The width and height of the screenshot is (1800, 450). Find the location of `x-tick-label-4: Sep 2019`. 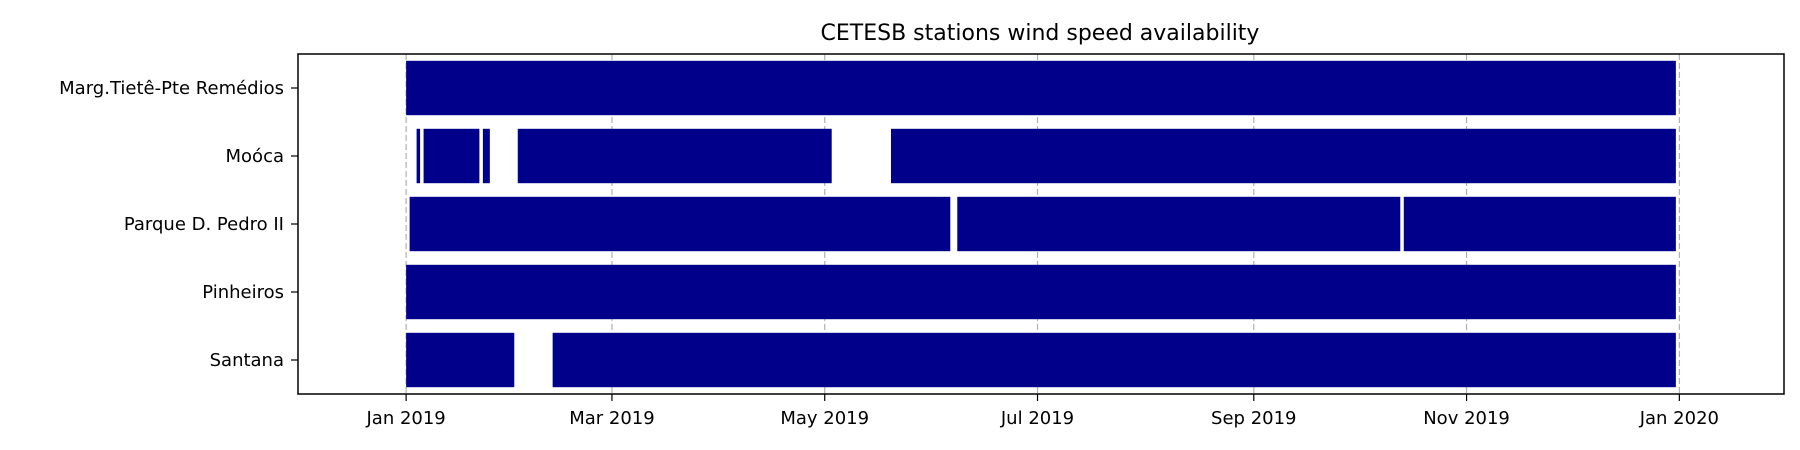

x-tick-label-4: Sep 2019 is located at coordinates (1253, 418).